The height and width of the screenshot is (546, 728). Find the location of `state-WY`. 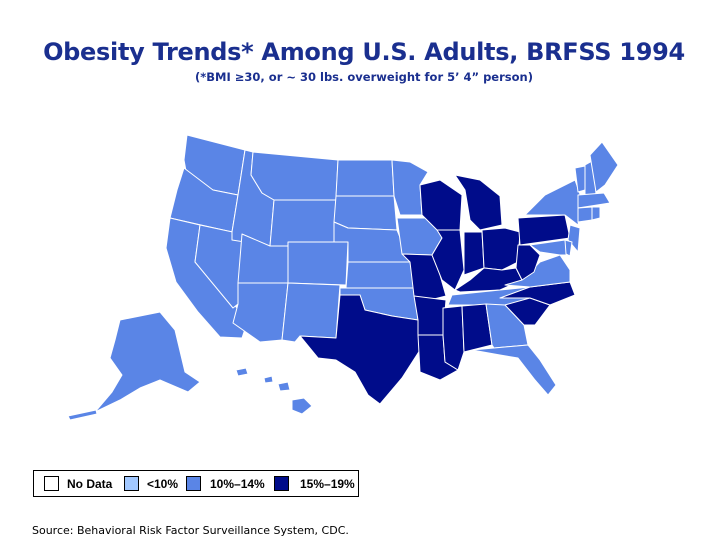

state-WY is located at coordinates (303, 223).